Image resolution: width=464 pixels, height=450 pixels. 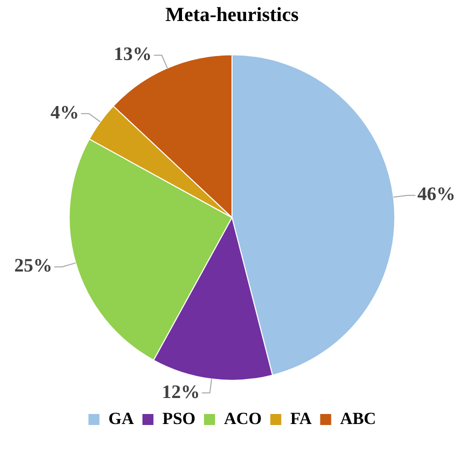 What do you see at coordinates (181, 392) in the screenshot?
I see `data-label: 12%` at bounding box center [181, 392].